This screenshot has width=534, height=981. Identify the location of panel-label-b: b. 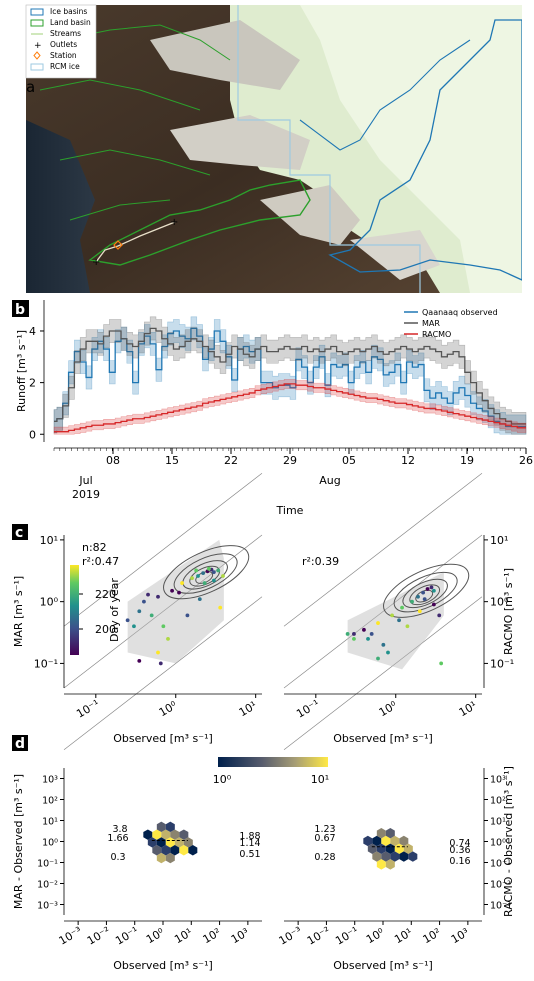
(20, 310).